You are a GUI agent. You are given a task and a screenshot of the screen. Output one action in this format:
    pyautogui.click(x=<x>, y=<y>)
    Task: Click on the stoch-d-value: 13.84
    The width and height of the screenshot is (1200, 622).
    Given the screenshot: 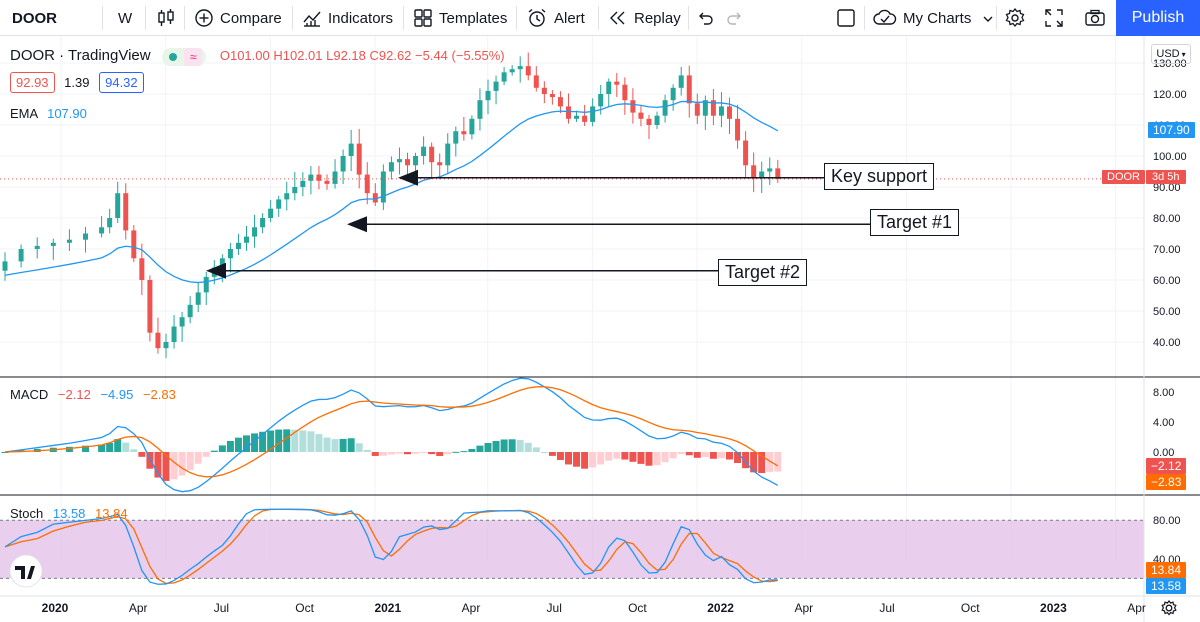 What is the action you would take?
    pyautogui.click(x=111, y=513)
    